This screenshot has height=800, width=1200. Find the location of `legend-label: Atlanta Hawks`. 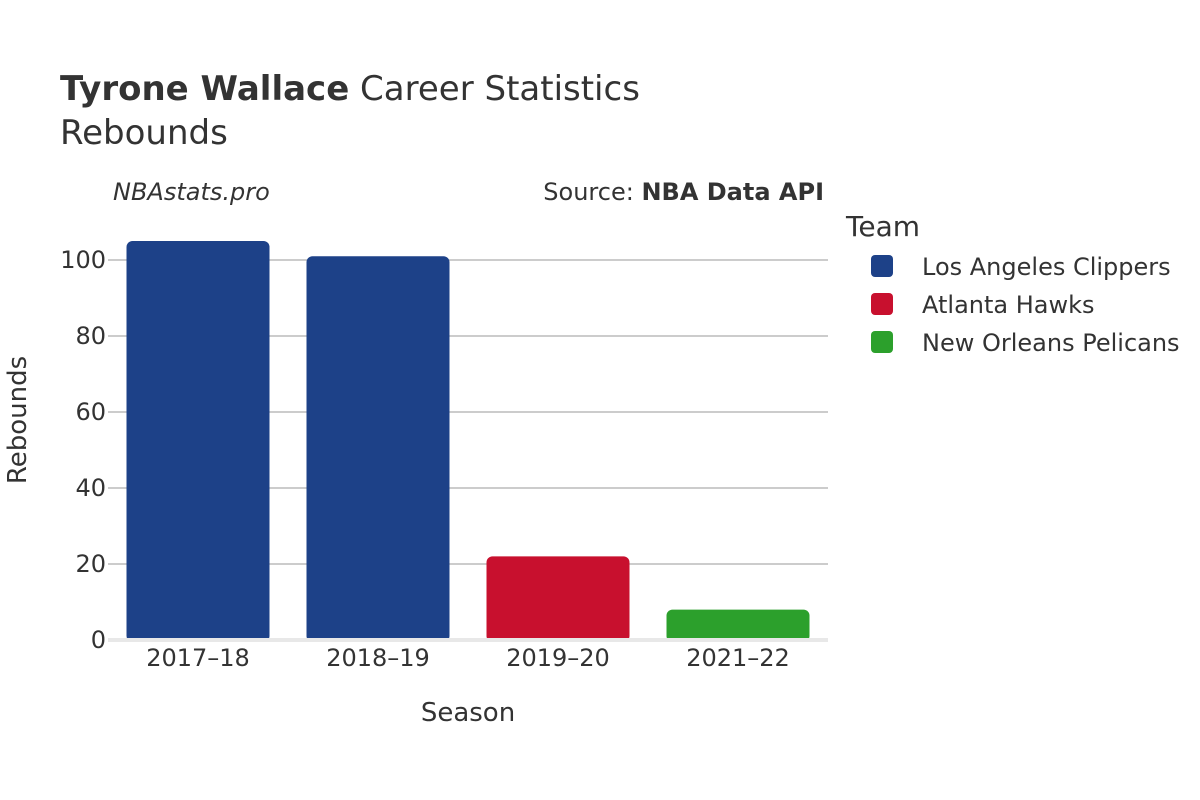

legend-label: Atlanta Hawks is located at coordinates (1008, 305).